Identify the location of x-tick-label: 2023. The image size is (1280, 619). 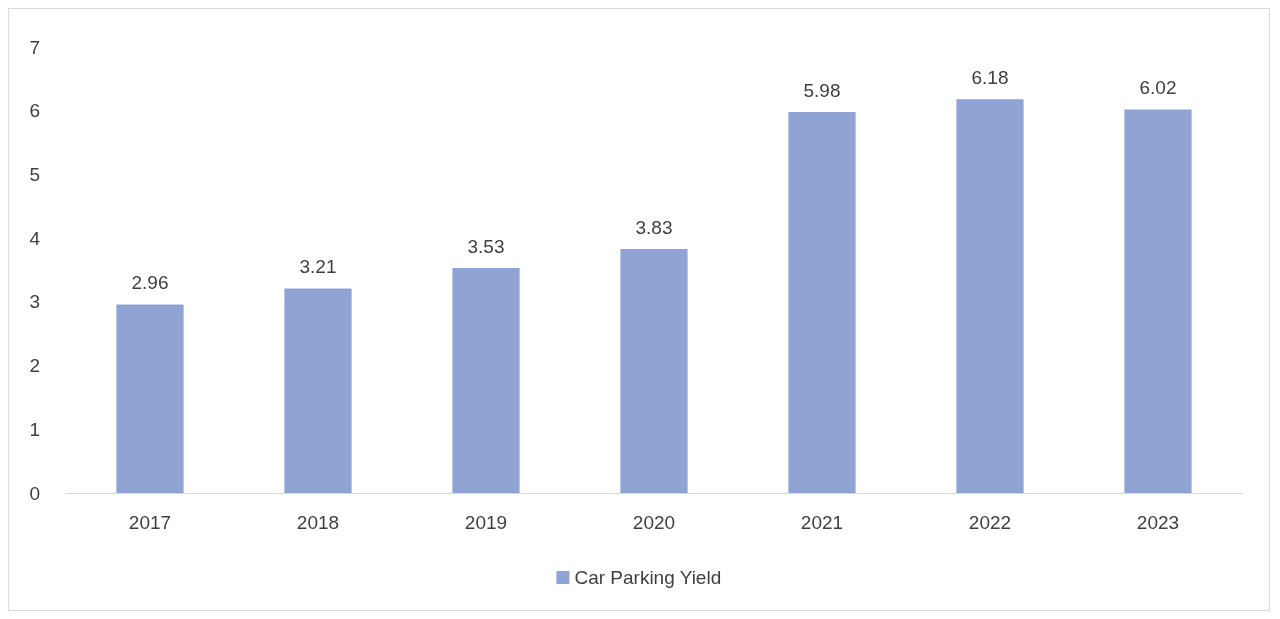
(1158, 522).